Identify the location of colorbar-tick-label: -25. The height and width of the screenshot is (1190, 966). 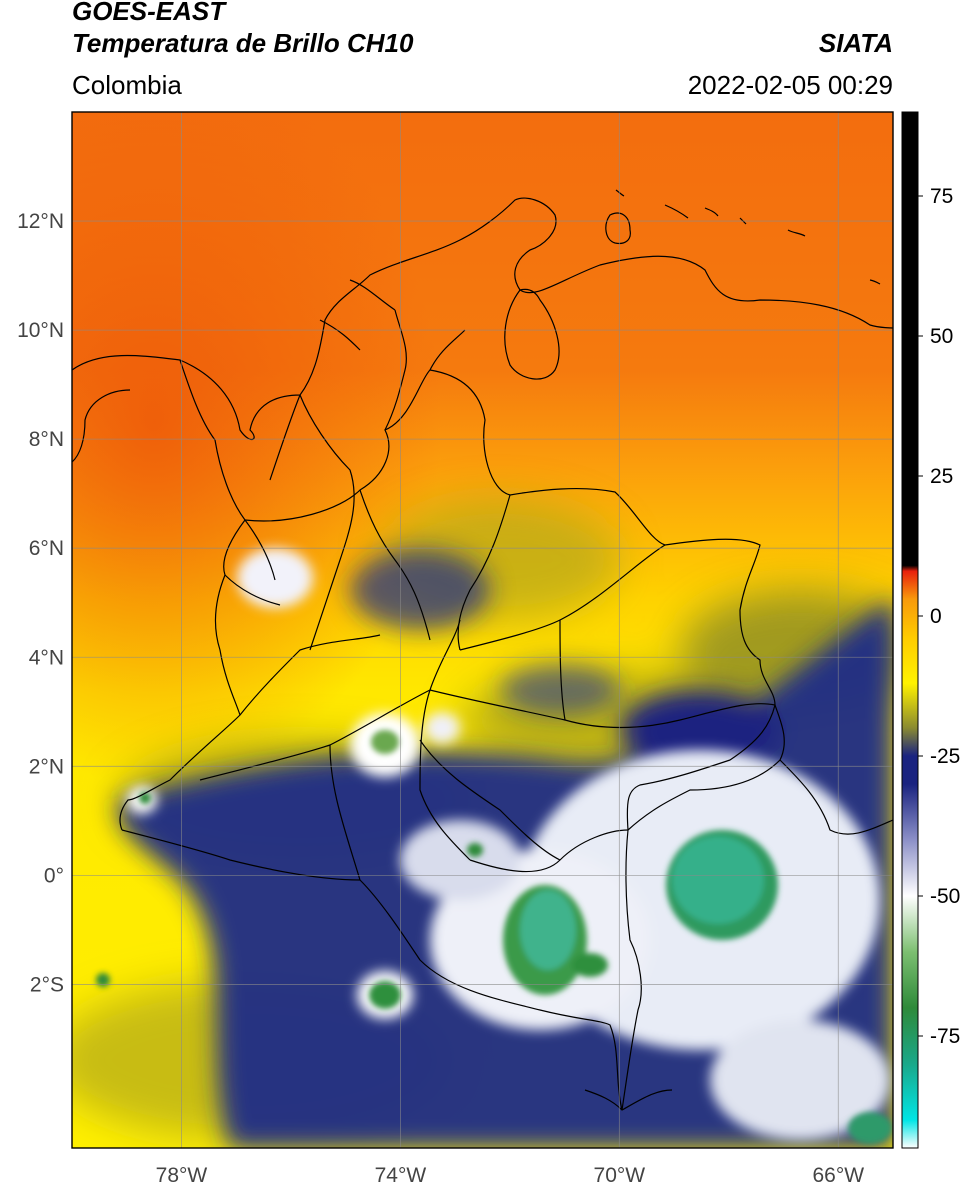
(945, 756).